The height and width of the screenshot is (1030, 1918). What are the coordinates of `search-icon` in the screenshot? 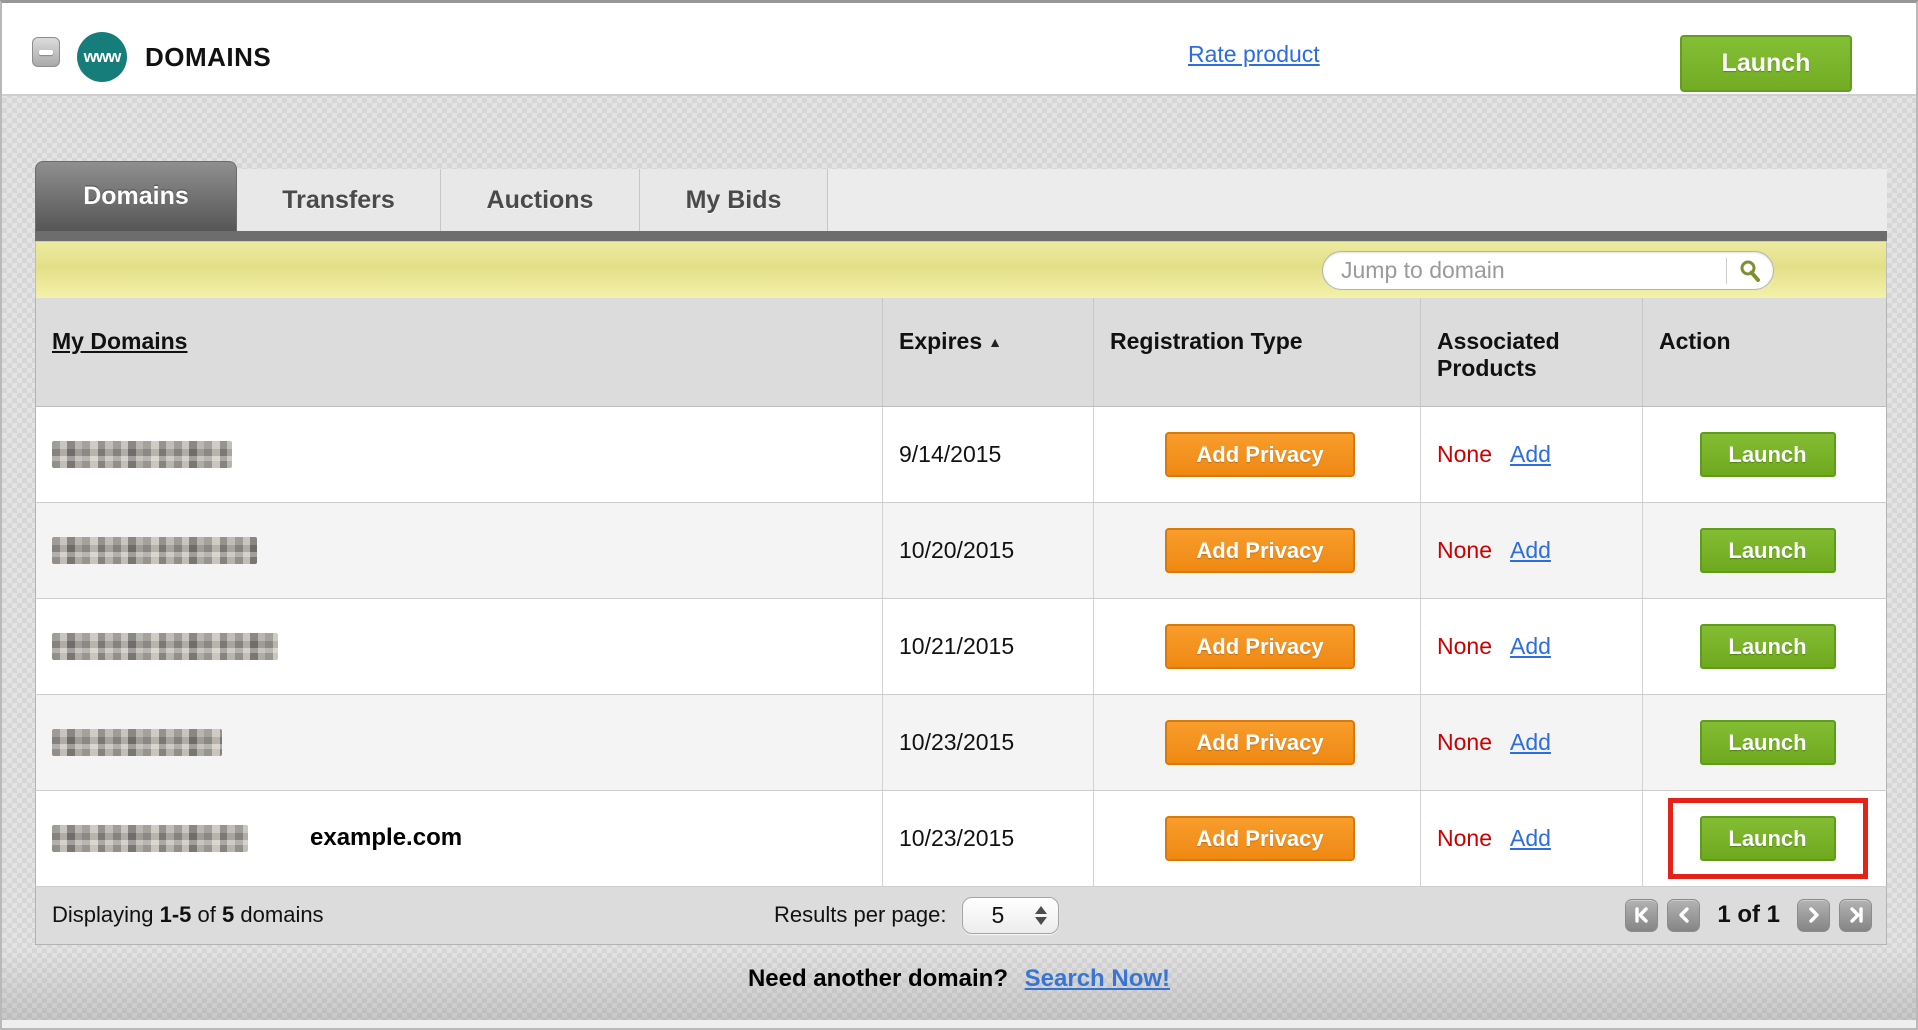 It's located at (1750, 271).